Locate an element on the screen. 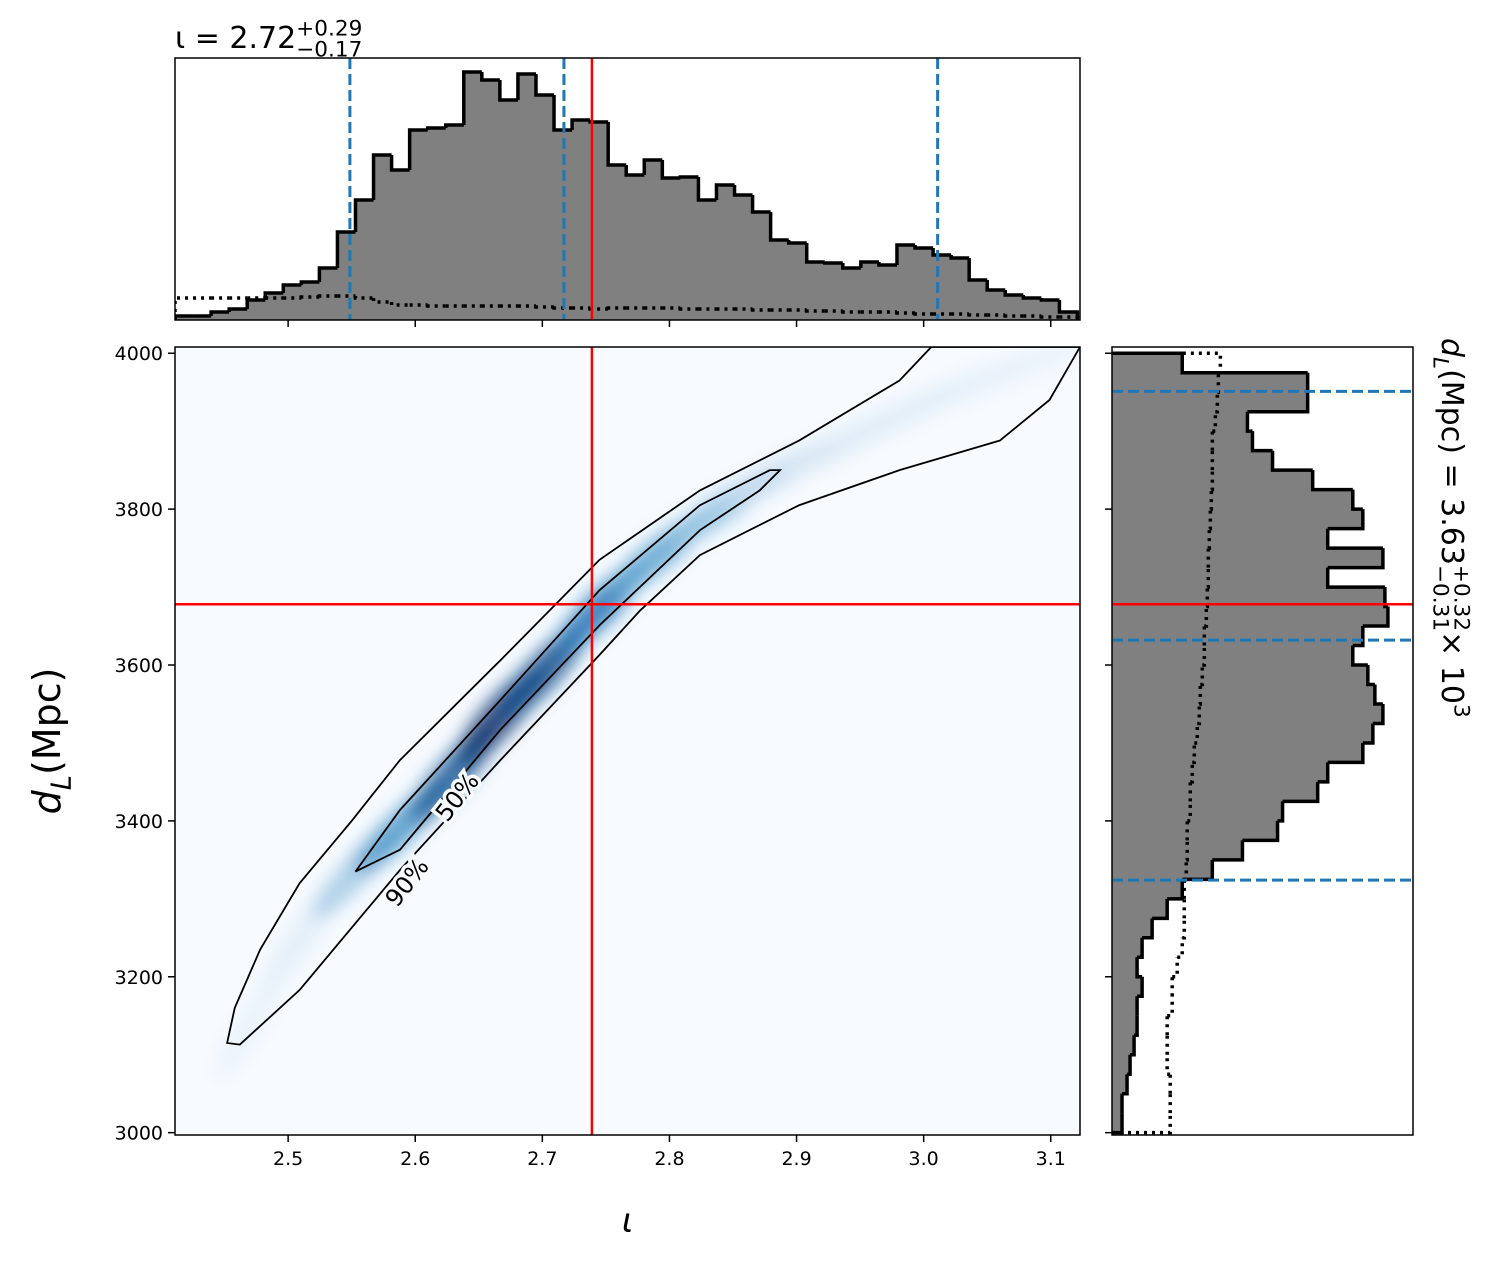  y-tick-label: 4000 is located at coordinates (139, 354).